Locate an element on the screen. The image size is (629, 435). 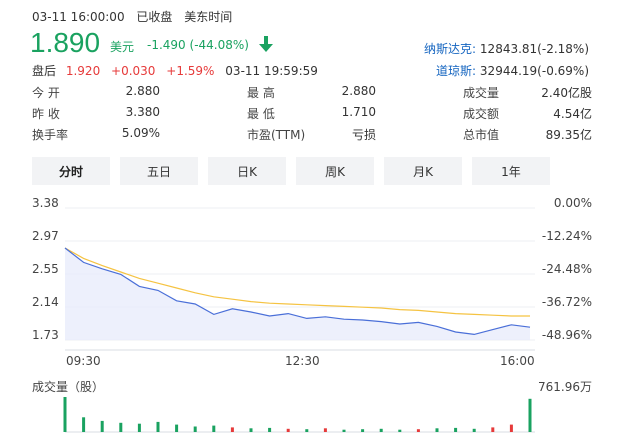
tab-weekly-k: 周K is located at coordinates (335, 171).